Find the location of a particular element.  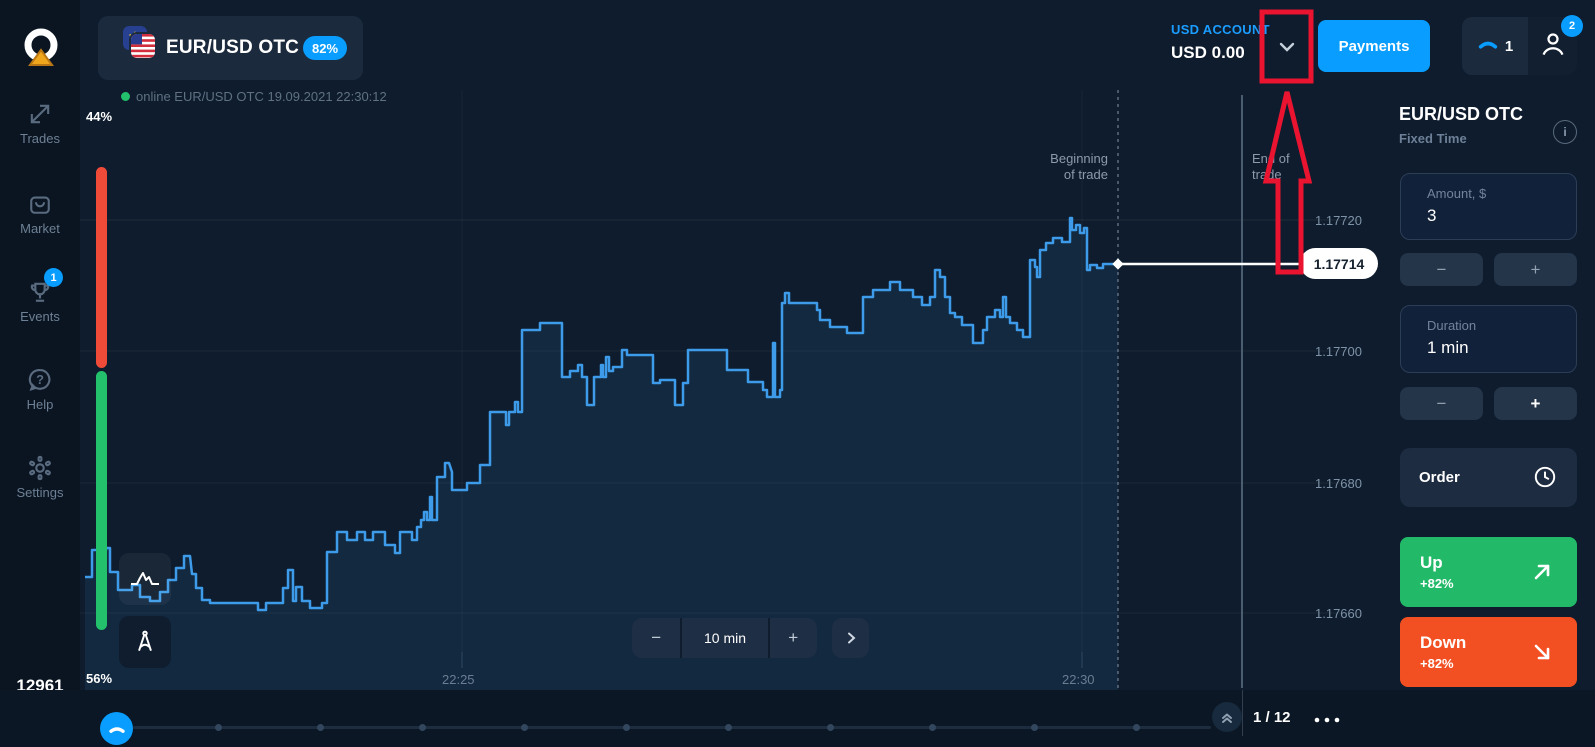

level-indicator: 1 is located at coordinates (1495, 46).